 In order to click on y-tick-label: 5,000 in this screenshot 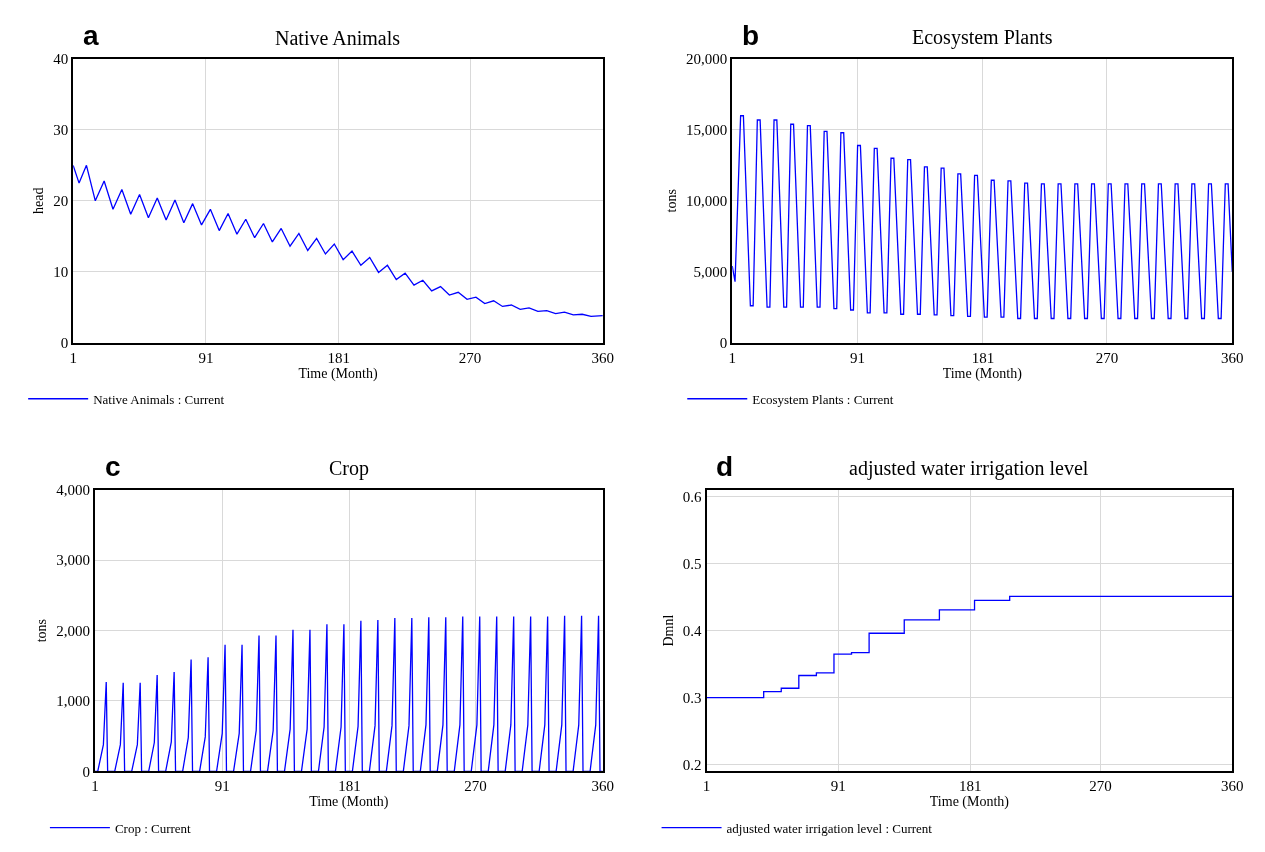, I will do `click(710, 271)`.